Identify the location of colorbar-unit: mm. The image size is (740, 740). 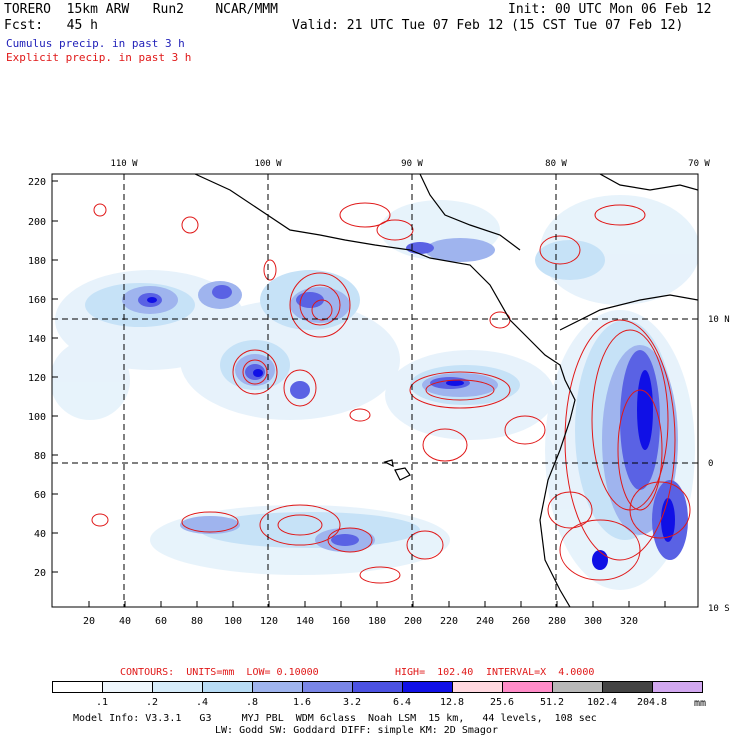
(700, 703).